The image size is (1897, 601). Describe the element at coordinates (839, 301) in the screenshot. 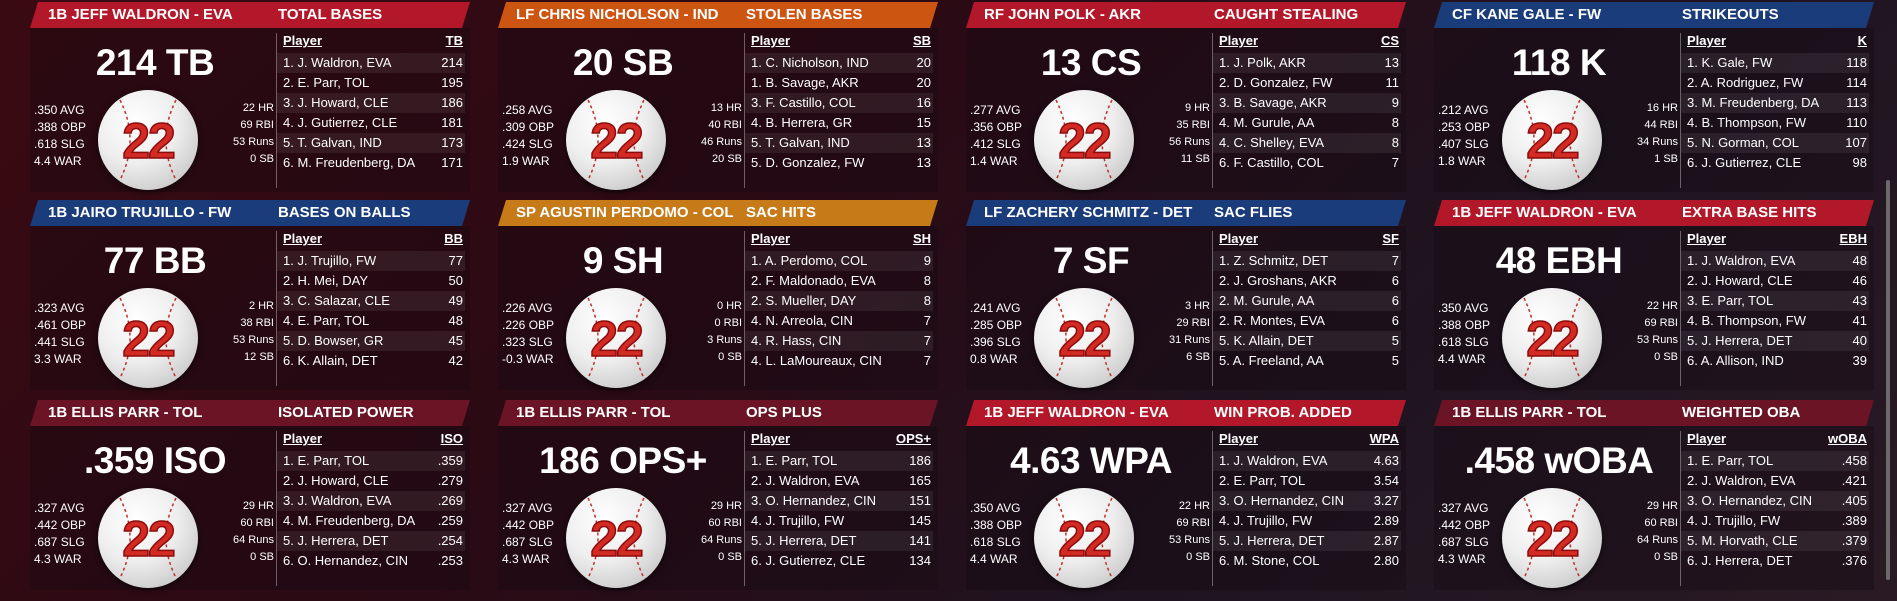

I see `table-row: 2. S. Mueller, DAY 8` at that location.